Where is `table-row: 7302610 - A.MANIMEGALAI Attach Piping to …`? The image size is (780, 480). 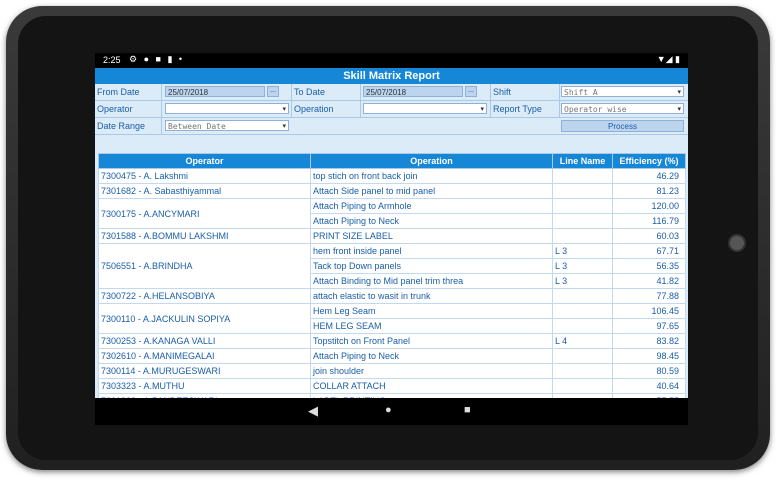 table-row: 7302610 - A.MANIMEGALAI Attach Piping to … is located at coordinates (392, 356).